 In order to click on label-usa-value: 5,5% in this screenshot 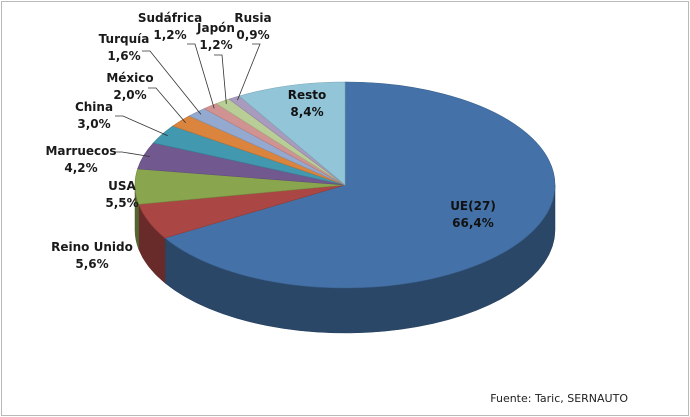, I will do `click(121, 203)`.